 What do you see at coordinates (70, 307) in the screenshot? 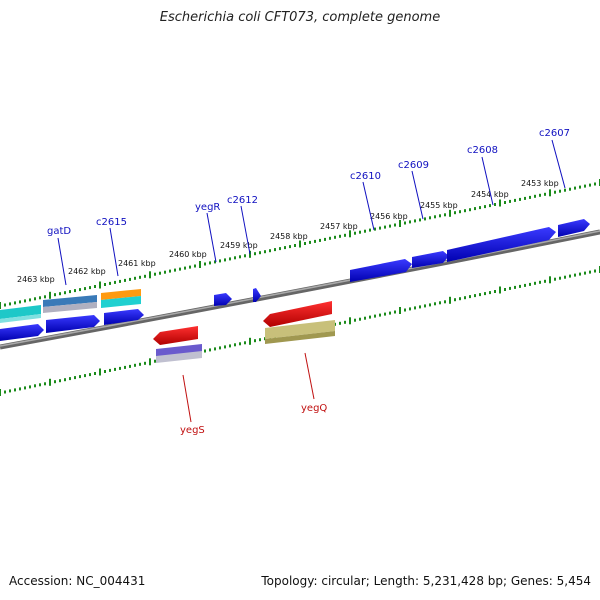
I see `feature-block` at bounding box center [70, 307].